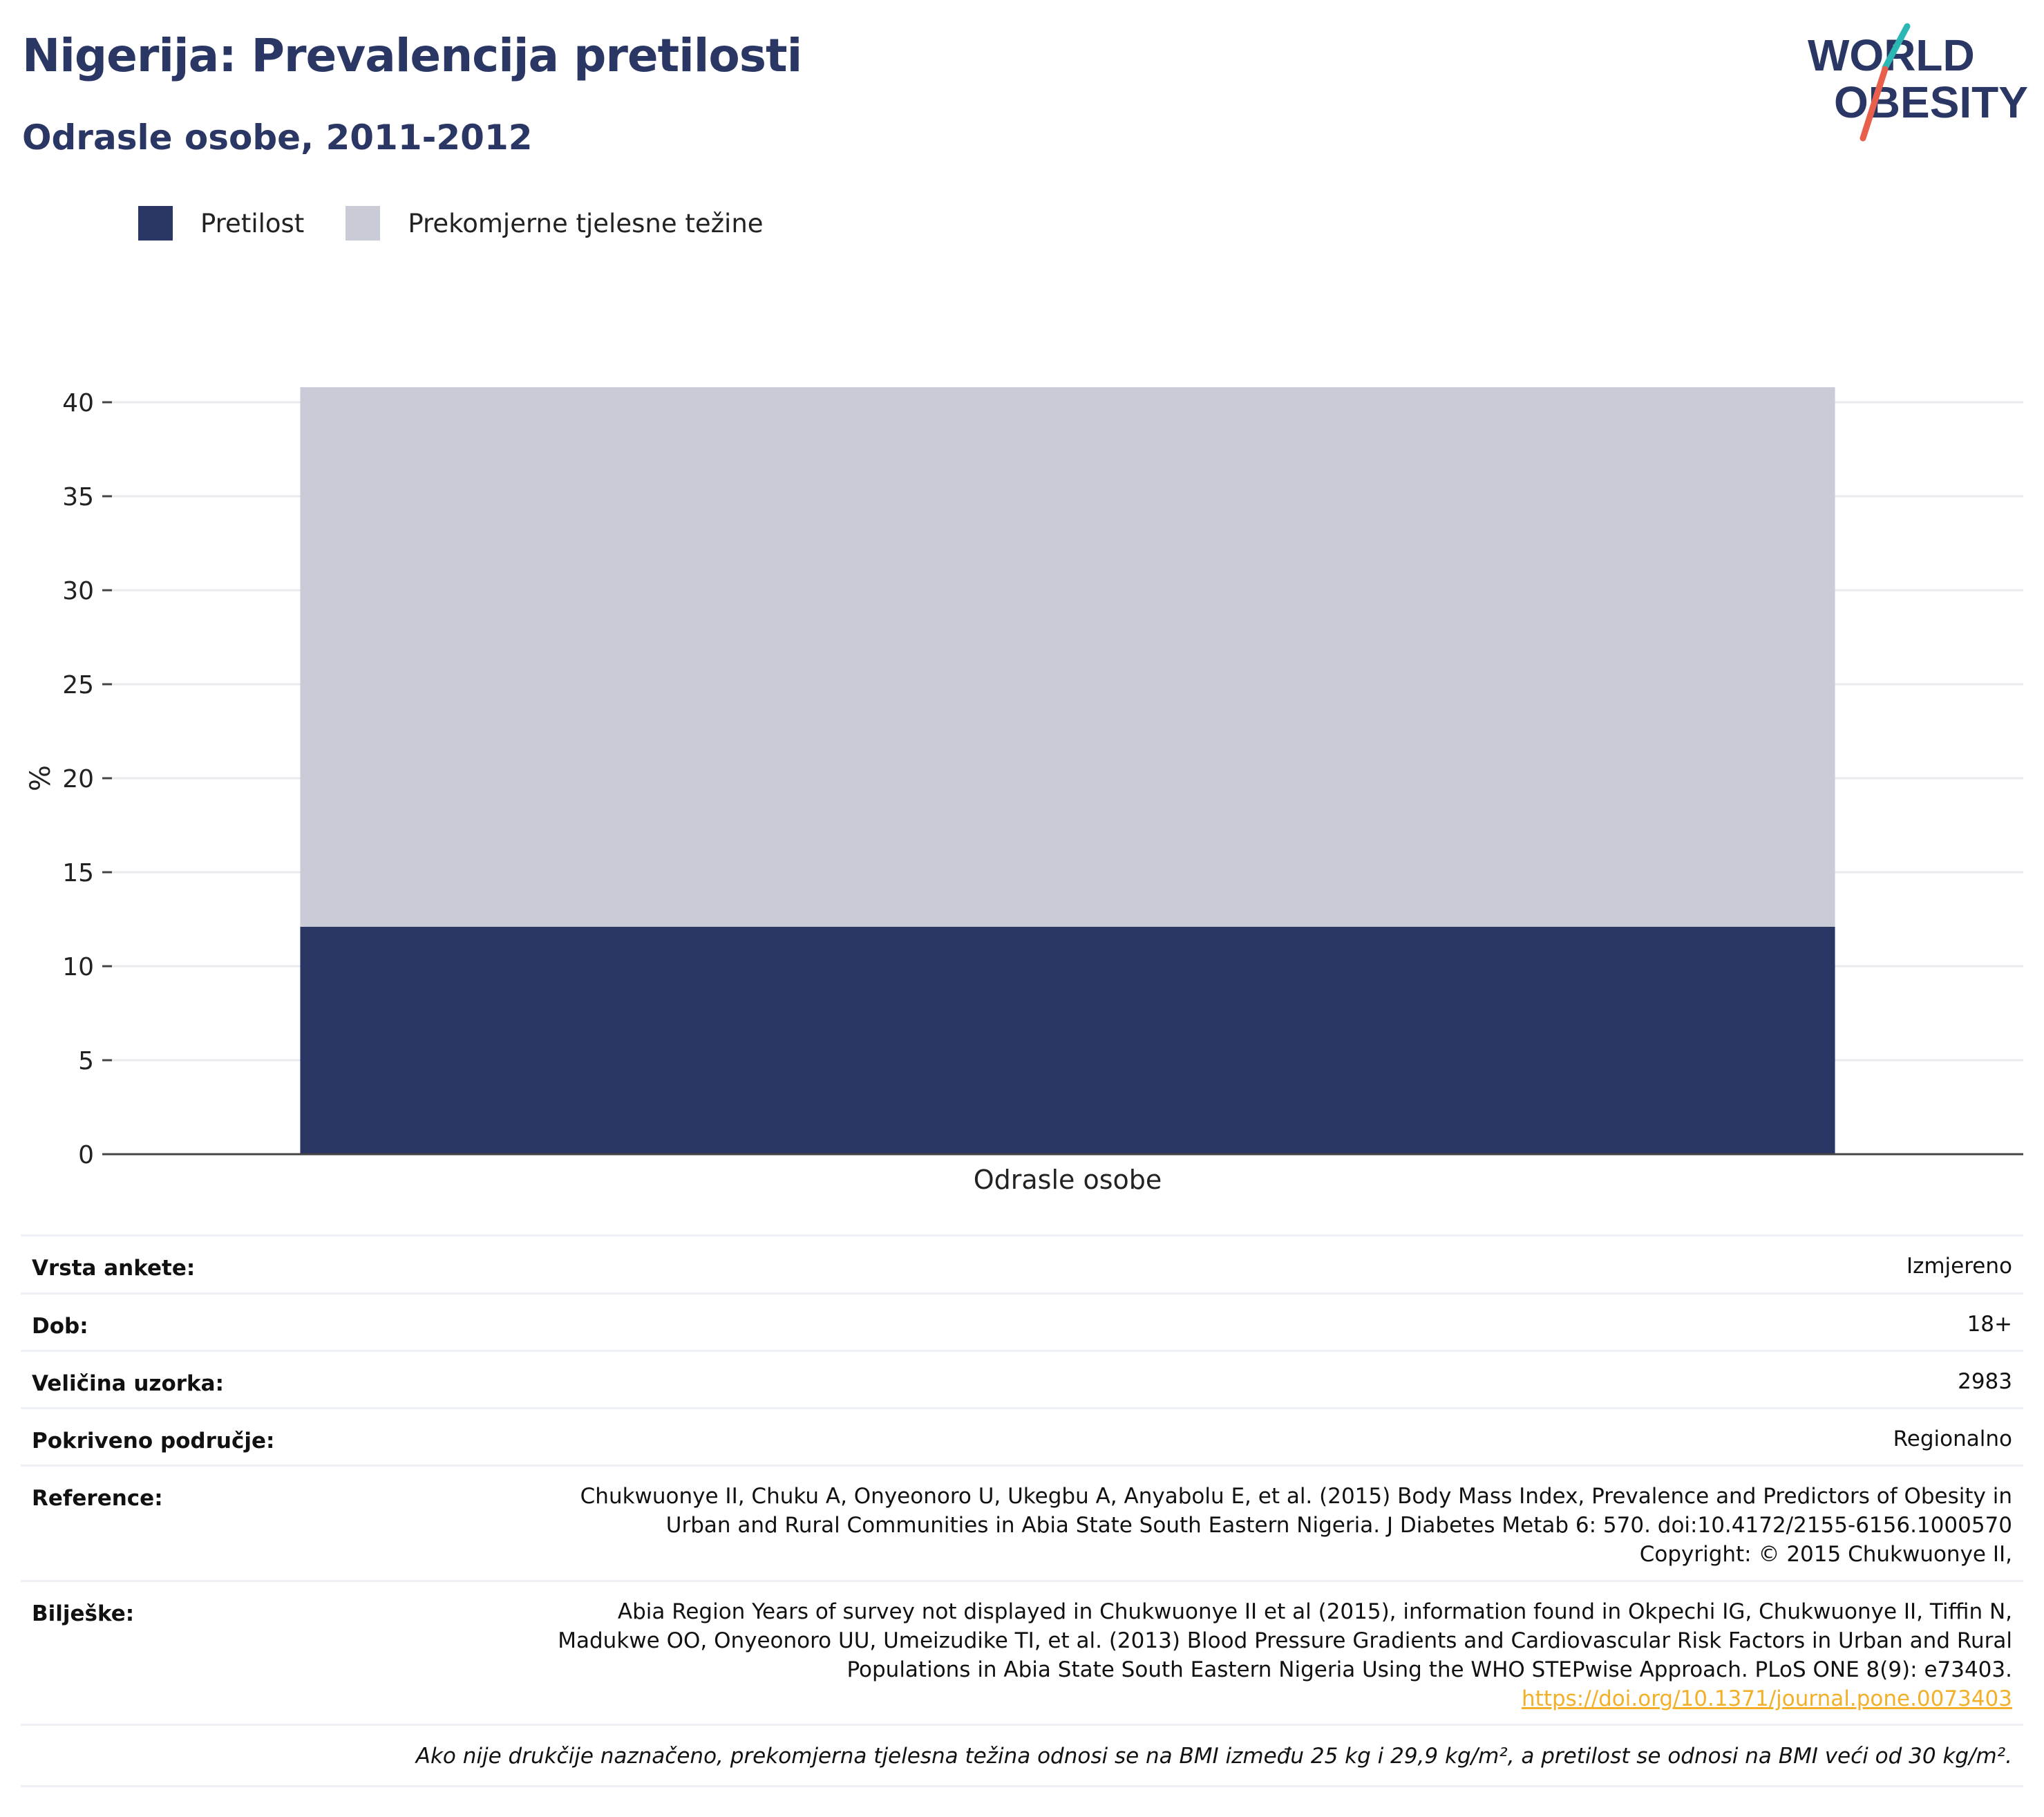  I want to click on chart-title: Nigerija: Prevalencija pretilosti, so click(412, 55).